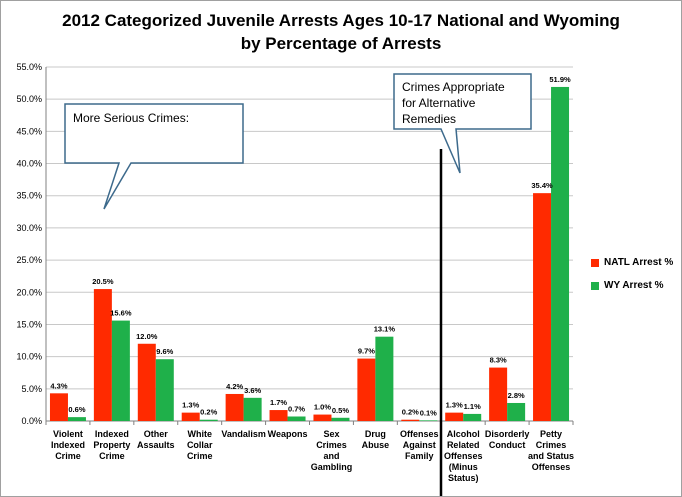 The width and height of the screenshot is (682, 497). What do you see at coordinates (199, 434) in the screenshot?
I see `category-label-line: White` at bounding box center [199, 434].